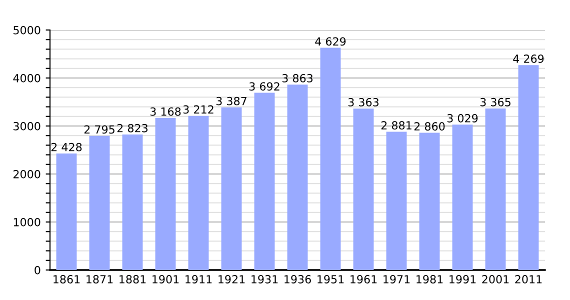  Describe the element at coordinates (330, 41) in the screenshot. I see `data-label: 4 629` at that location.